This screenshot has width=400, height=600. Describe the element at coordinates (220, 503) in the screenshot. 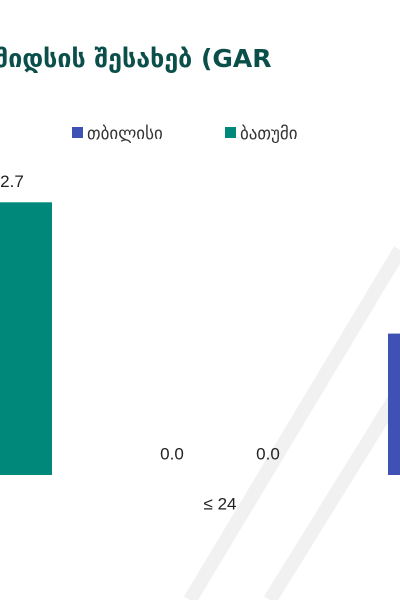

I see `x-tick-label: ≤ 24` at that location.